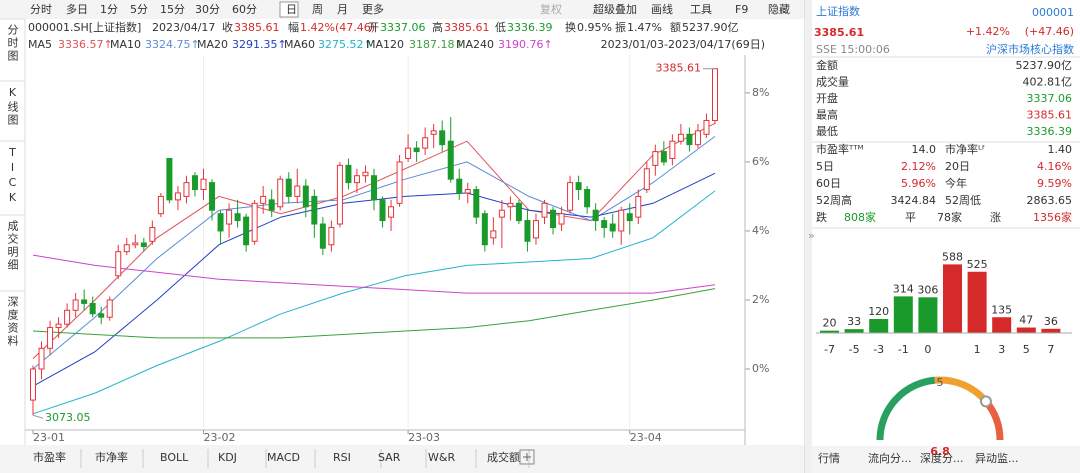 Image resolution: width=1080 pixels, height=473 pixels. Describe the element at coordinates (644, 27) in the screenshot. I see `info-value: 1.47%` at that location.